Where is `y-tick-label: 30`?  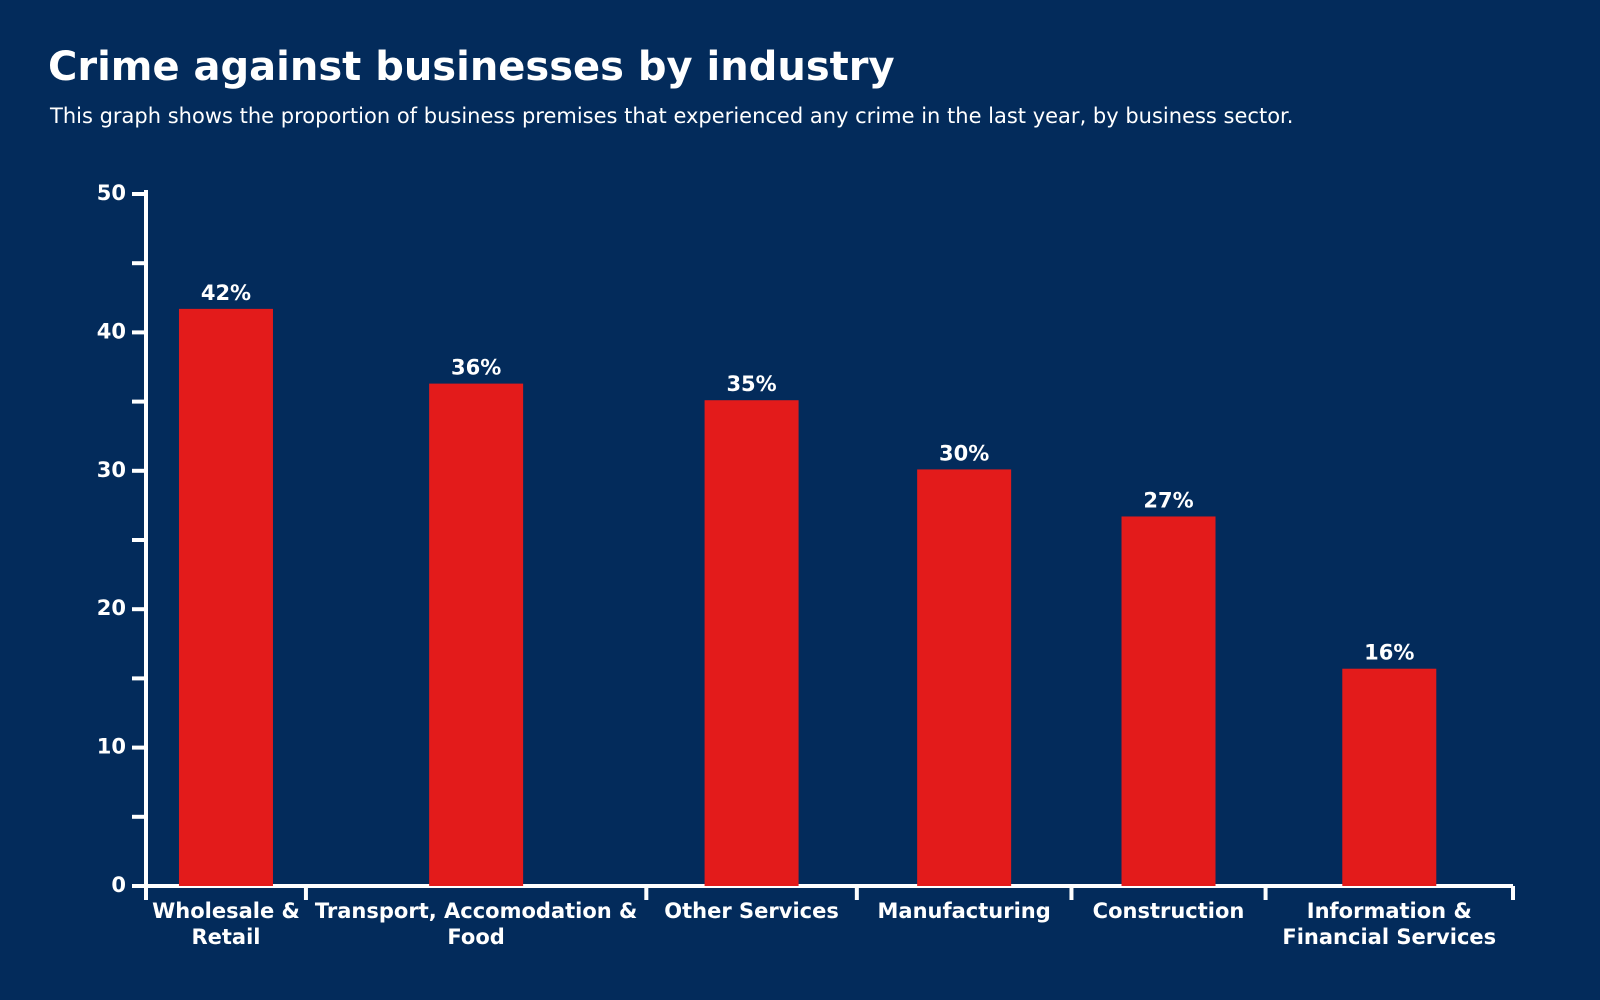 y-tick-label: 30 is located at coordinates (111, 470).